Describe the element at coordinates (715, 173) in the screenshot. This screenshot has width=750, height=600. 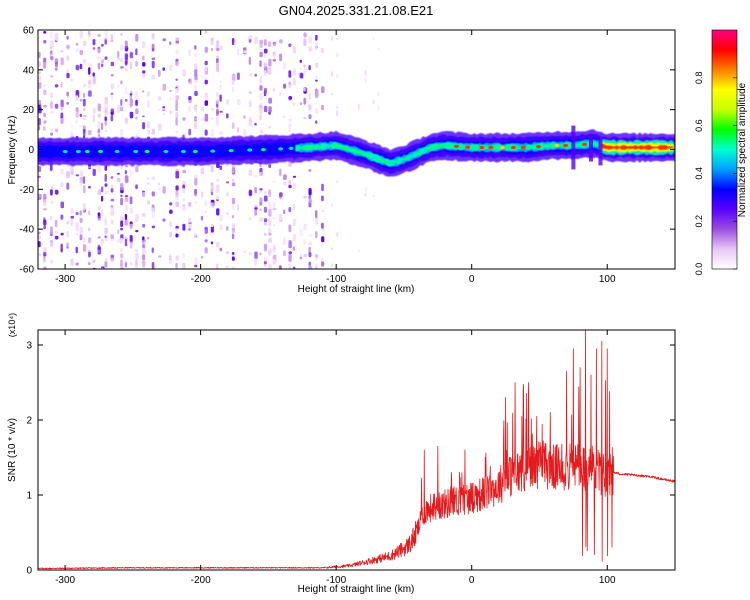
I see `colorbar-ticks: 0.0 0.2 0.4 0.6 0.8` at that location.